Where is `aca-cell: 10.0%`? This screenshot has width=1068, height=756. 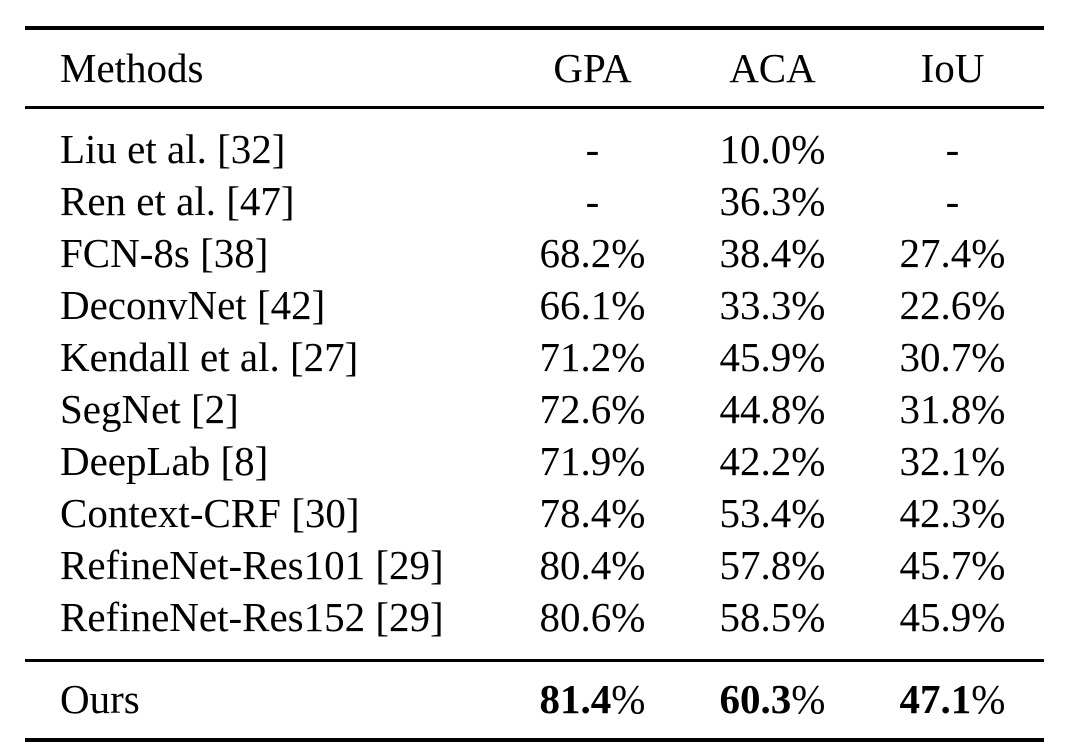 aca-cell: 10.0% is located at coordinates (772, 149).